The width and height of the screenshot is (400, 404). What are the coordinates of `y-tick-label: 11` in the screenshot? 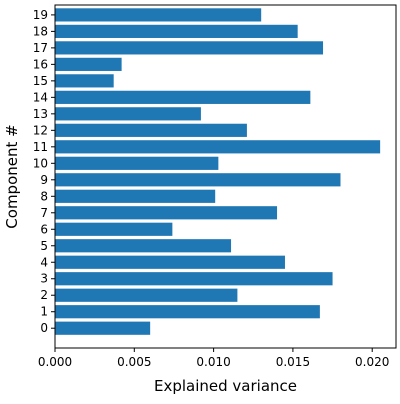 It's located at (40, 147).